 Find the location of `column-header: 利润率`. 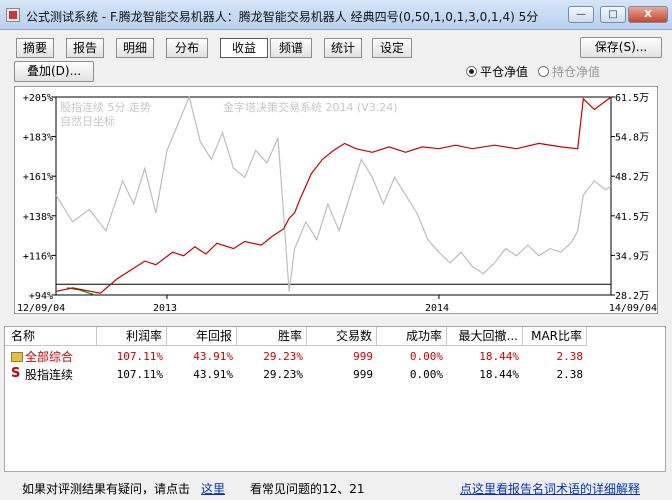

column-header: 利润率 is located at coordinates (132, 336).